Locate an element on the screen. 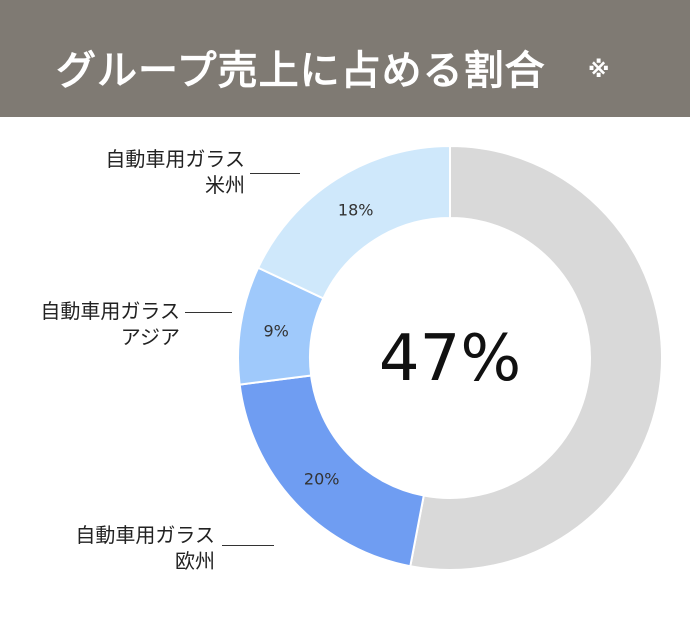  leader-line-americas is located at coordinates (275, 173).